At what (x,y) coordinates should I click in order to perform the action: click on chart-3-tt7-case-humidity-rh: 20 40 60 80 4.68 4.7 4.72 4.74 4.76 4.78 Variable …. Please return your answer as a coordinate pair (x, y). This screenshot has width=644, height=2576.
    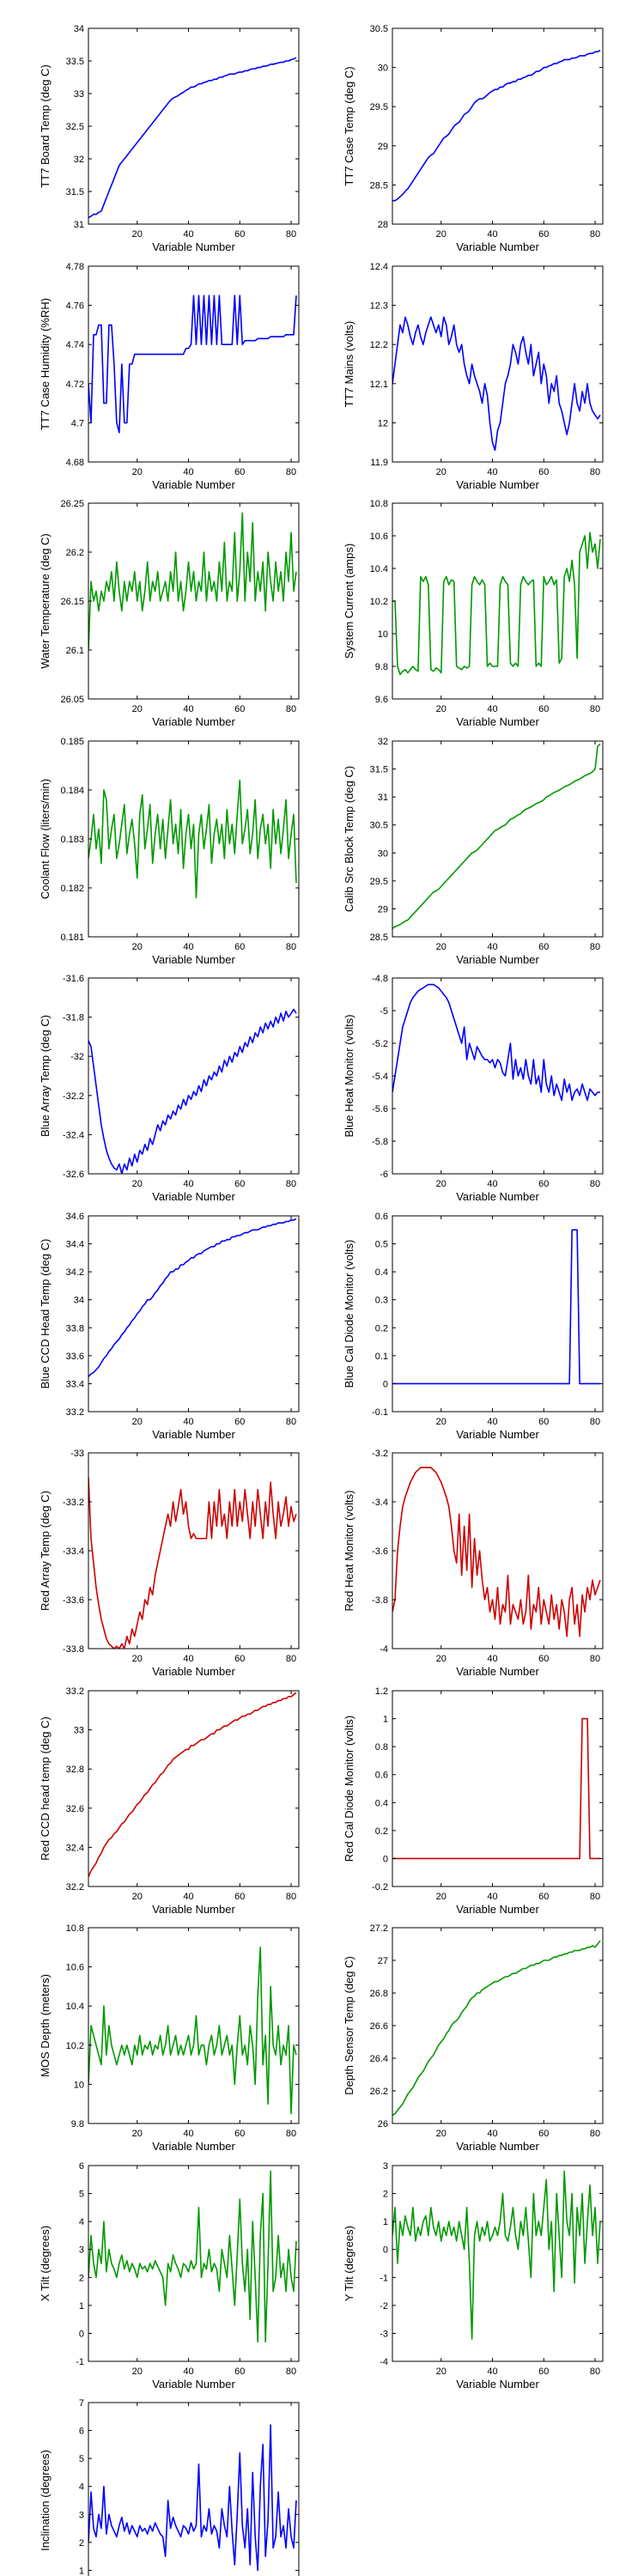
    Looking at the image, I should click on (170, 377).